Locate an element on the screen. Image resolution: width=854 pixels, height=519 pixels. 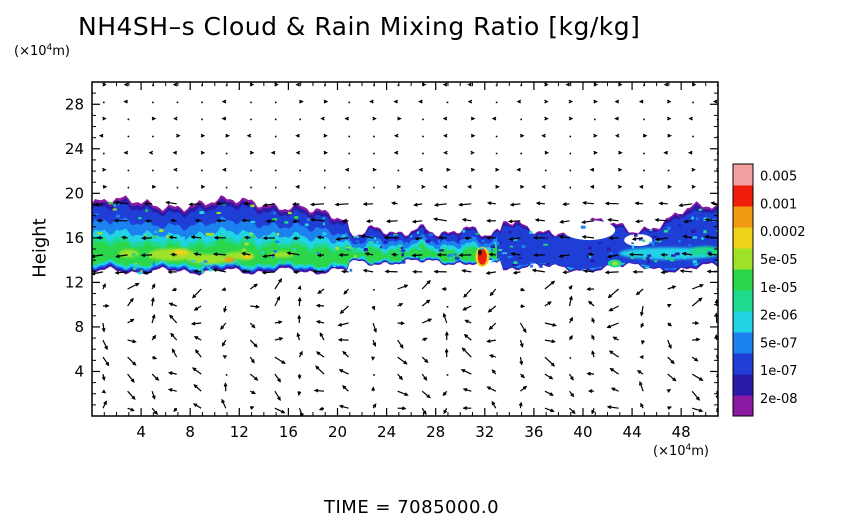
x-tick-label: 24 is located at coordinates (386, 432).